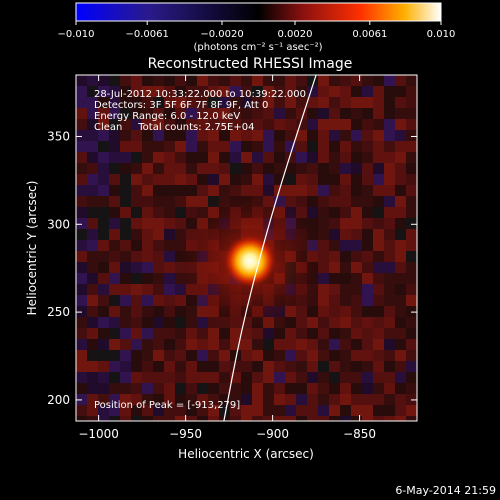  What do you see at coordinates (146, 34) in the screenshot?
I see `colorbar-tick-label: −0.0061` at bounding box center [146, 34].